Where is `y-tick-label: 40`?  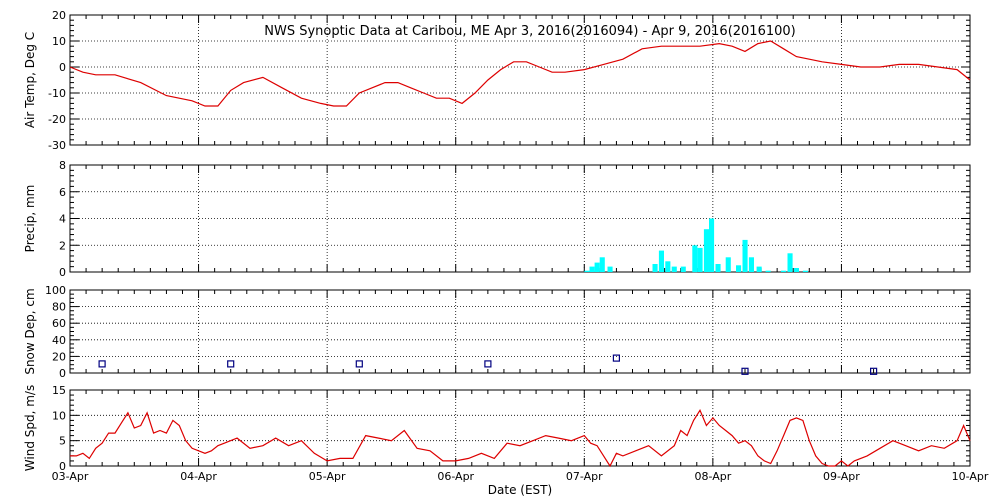
y-tick-label: 40 is located at coordinates (59, 340).